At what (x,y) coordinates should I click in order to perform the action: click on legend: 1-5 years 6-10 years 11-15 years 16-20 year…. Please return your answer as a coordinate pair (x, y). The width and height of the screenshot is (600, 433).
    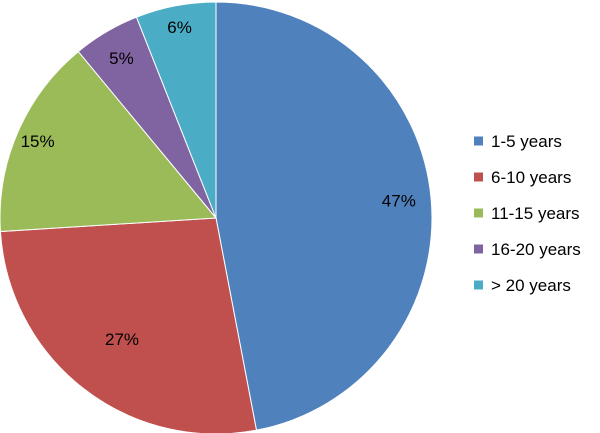
    Looking at the image, I should click on (527, 213).